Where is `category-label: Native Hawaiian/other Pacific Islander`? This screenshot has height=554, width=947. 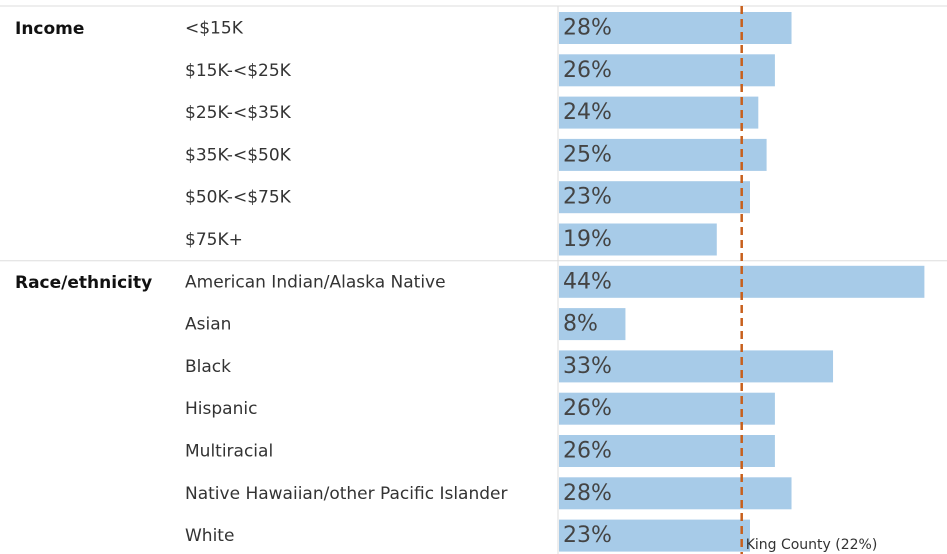
category-label: Native Hawaiian/other Pacific Islander is located at coordinates (346, 494).